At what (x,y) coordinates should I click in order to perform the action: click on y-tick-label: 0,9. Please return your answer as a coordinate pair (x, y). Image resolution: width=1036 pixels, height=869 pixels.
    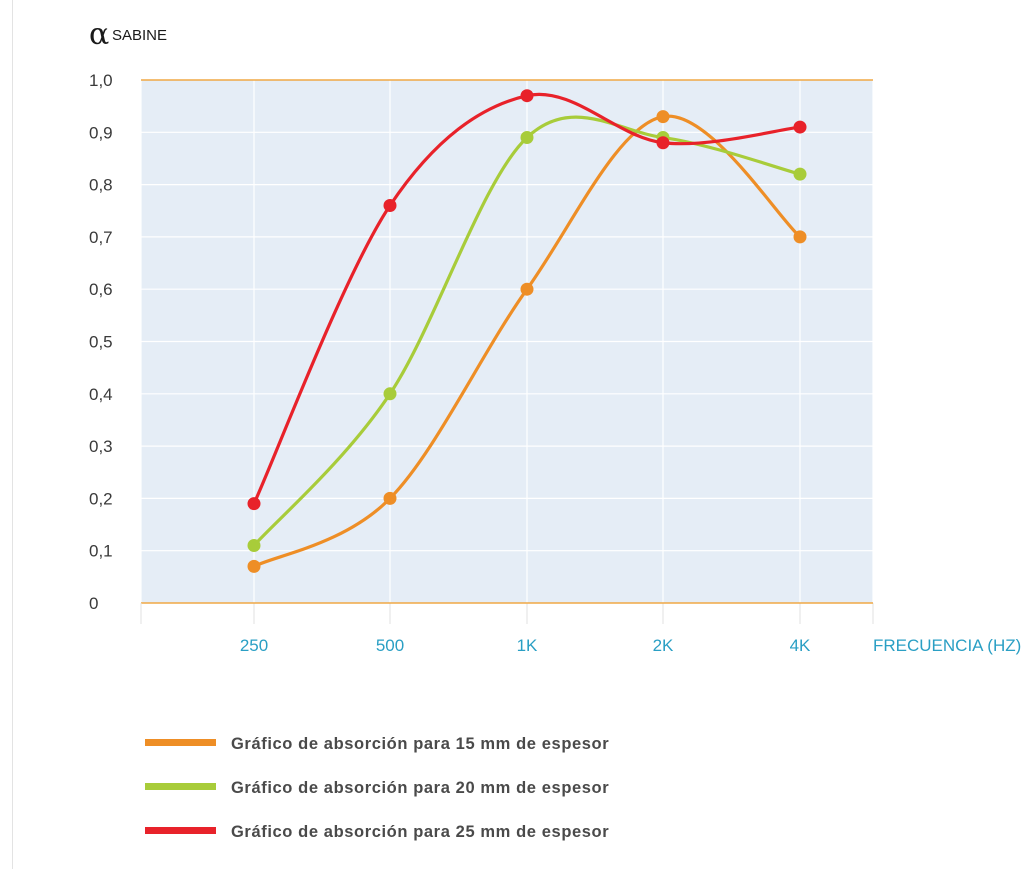
    Looking at the image, I should click on (101, 132).